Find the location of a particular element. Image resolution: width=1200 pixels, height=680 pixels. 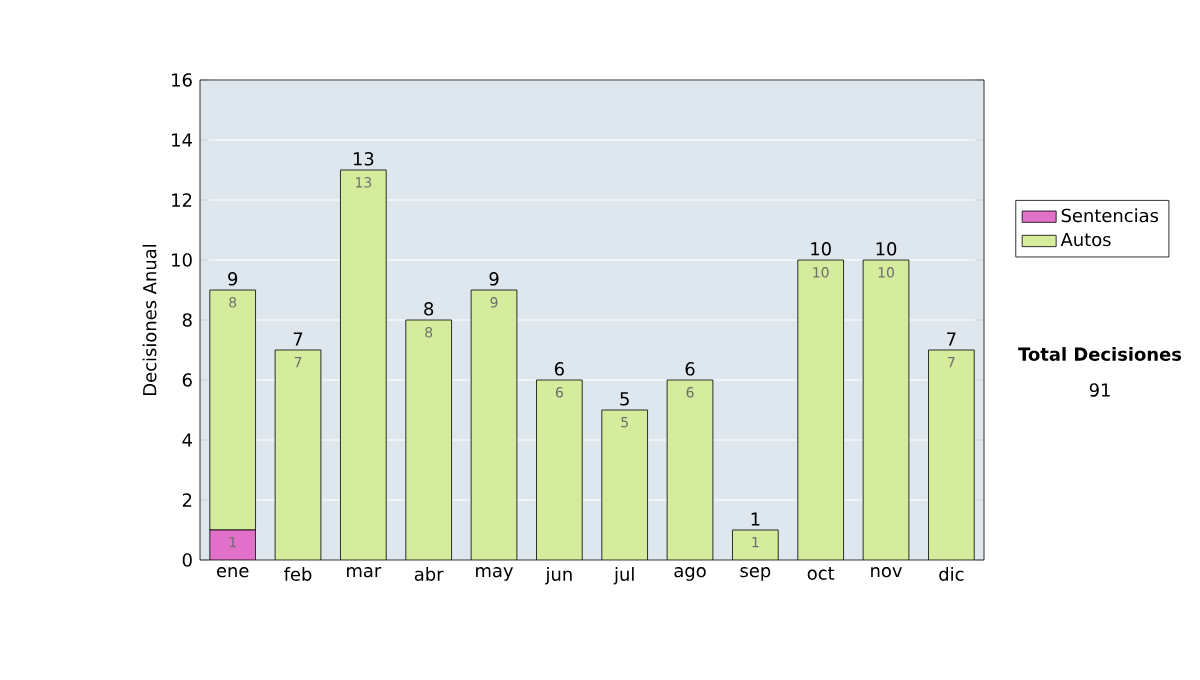

x-tick-label: oct is located at coordinates (821, 573).